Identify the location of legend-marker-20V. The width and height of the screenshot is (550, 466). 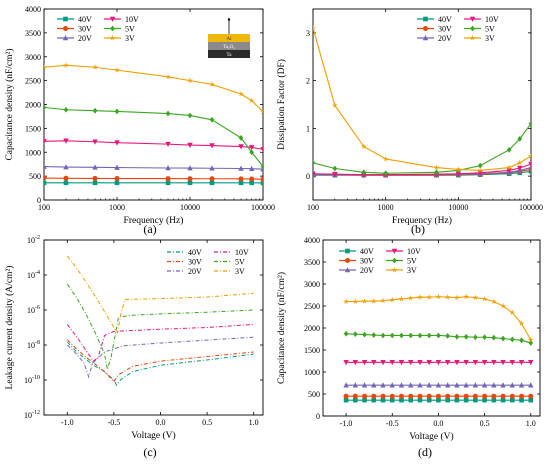
(425, 38).